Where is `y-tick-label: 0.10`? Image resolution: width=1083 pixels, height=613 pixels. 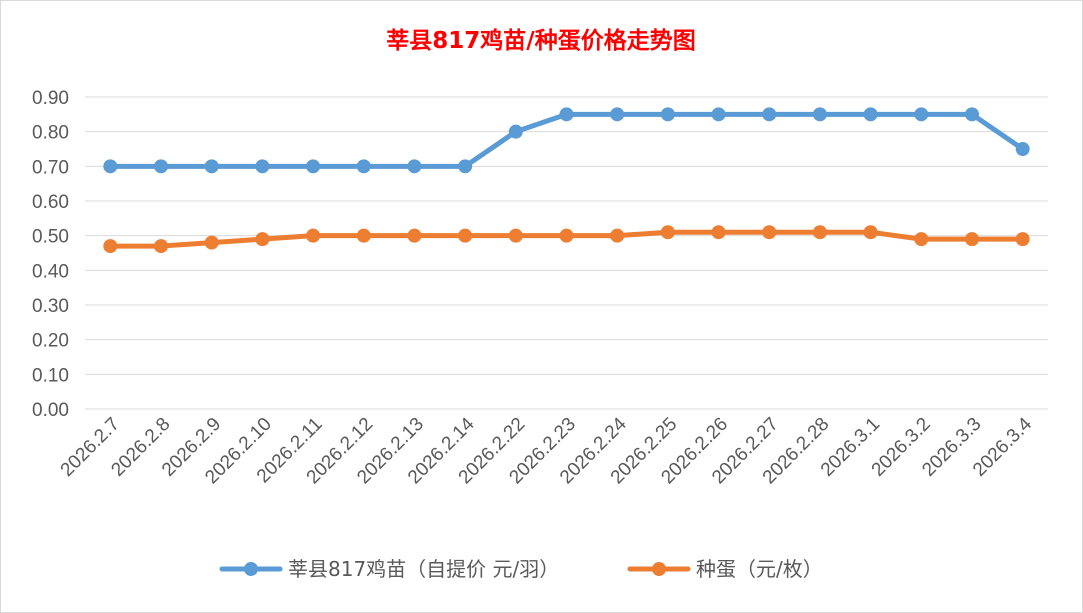
y-tick-label: 0.10 is located at coordinates (50, 375).